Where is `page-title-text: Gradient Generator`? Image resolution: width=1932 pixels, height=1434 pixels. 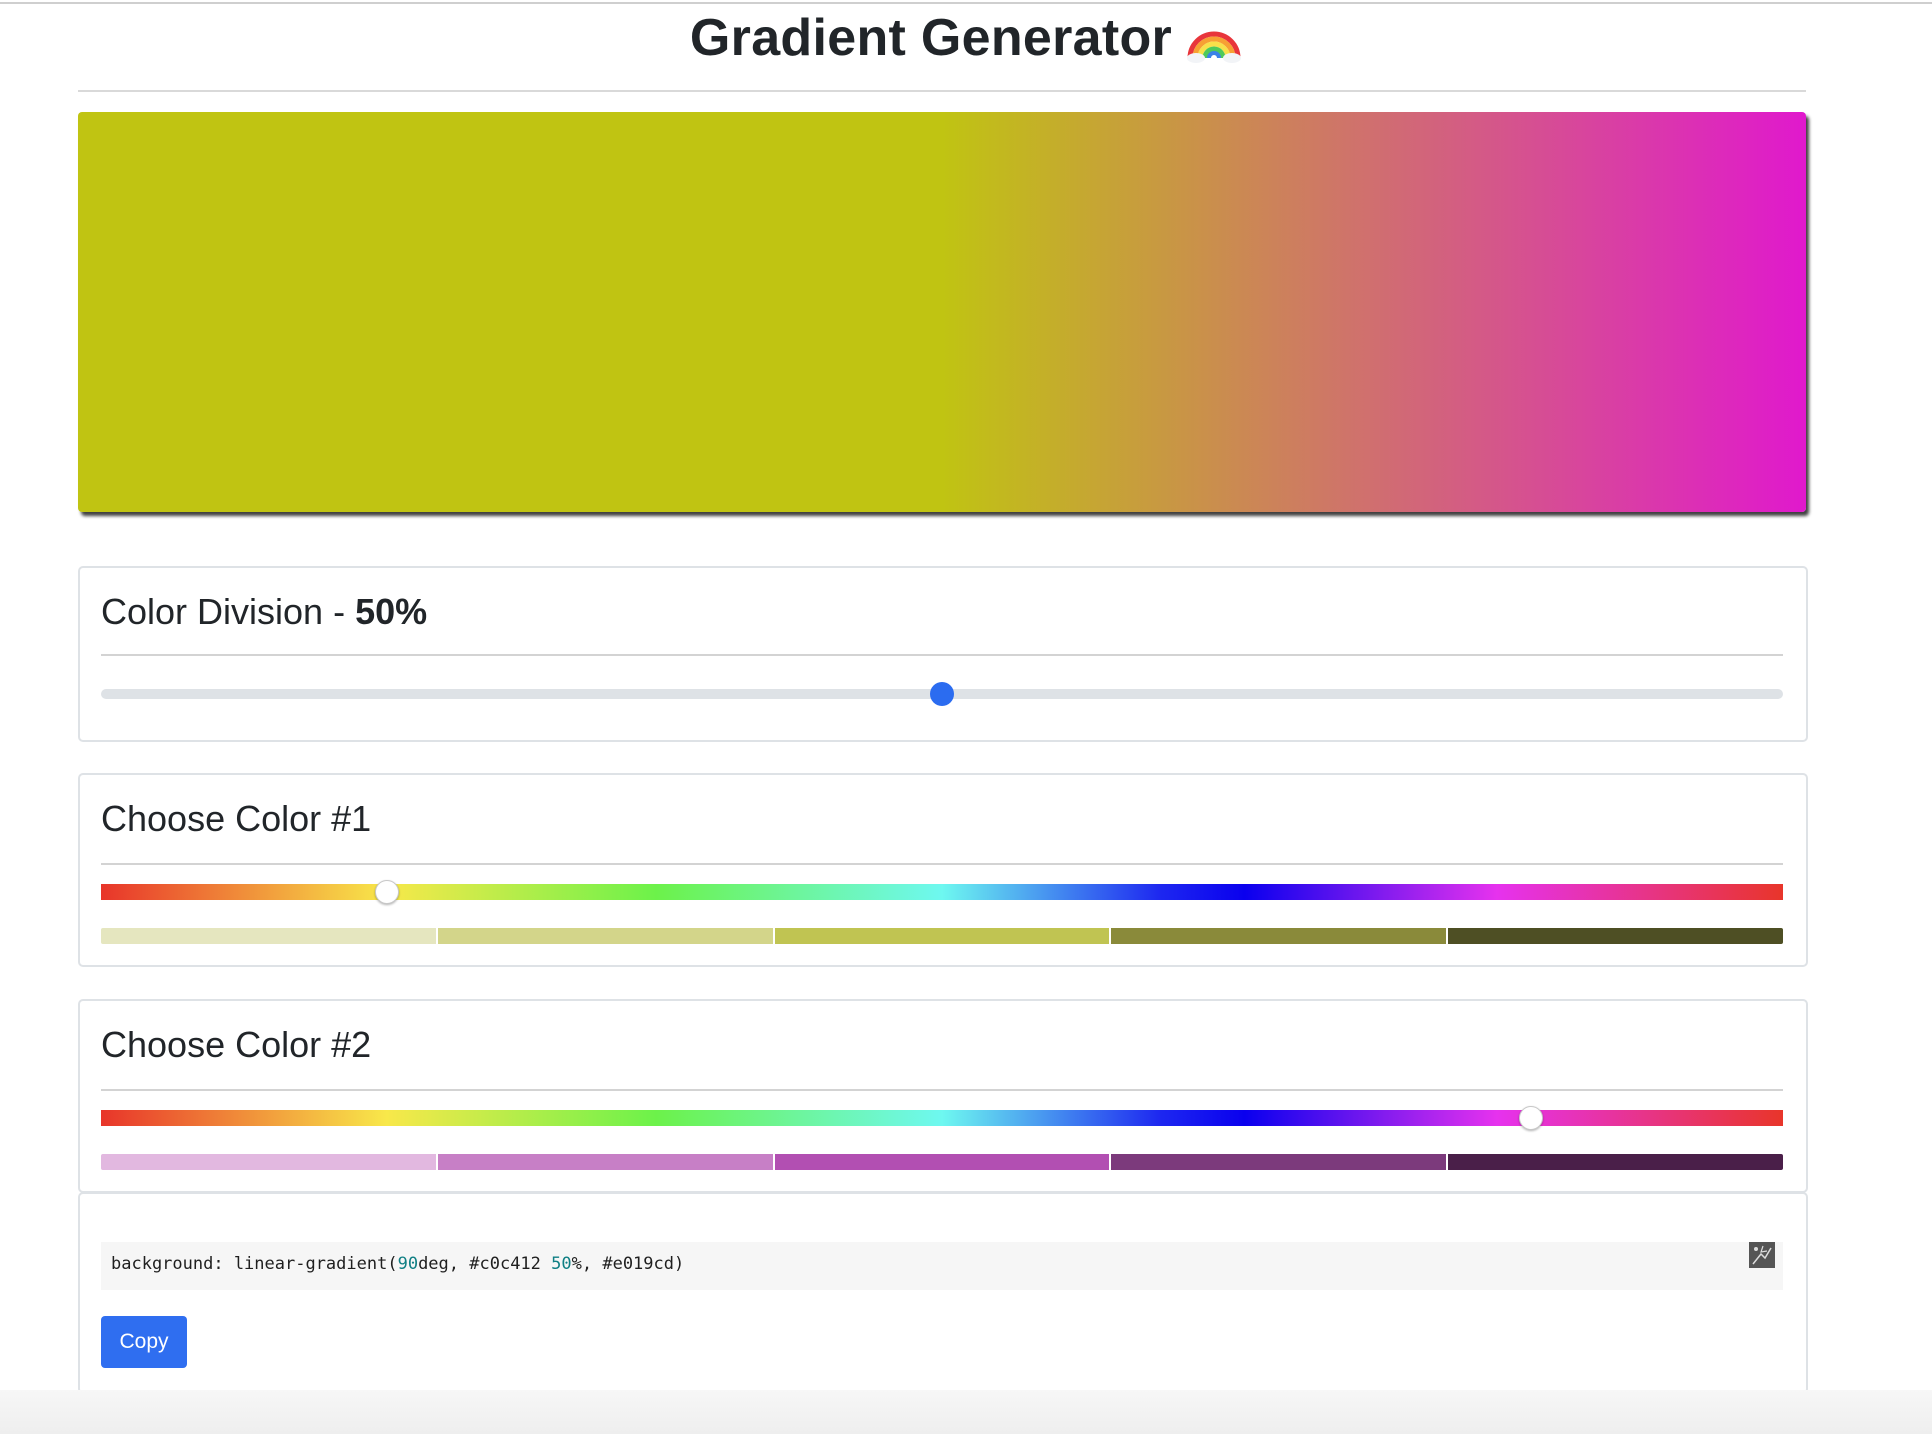 page-title-text: Gradient Generator is located at coordinates (931, 38).